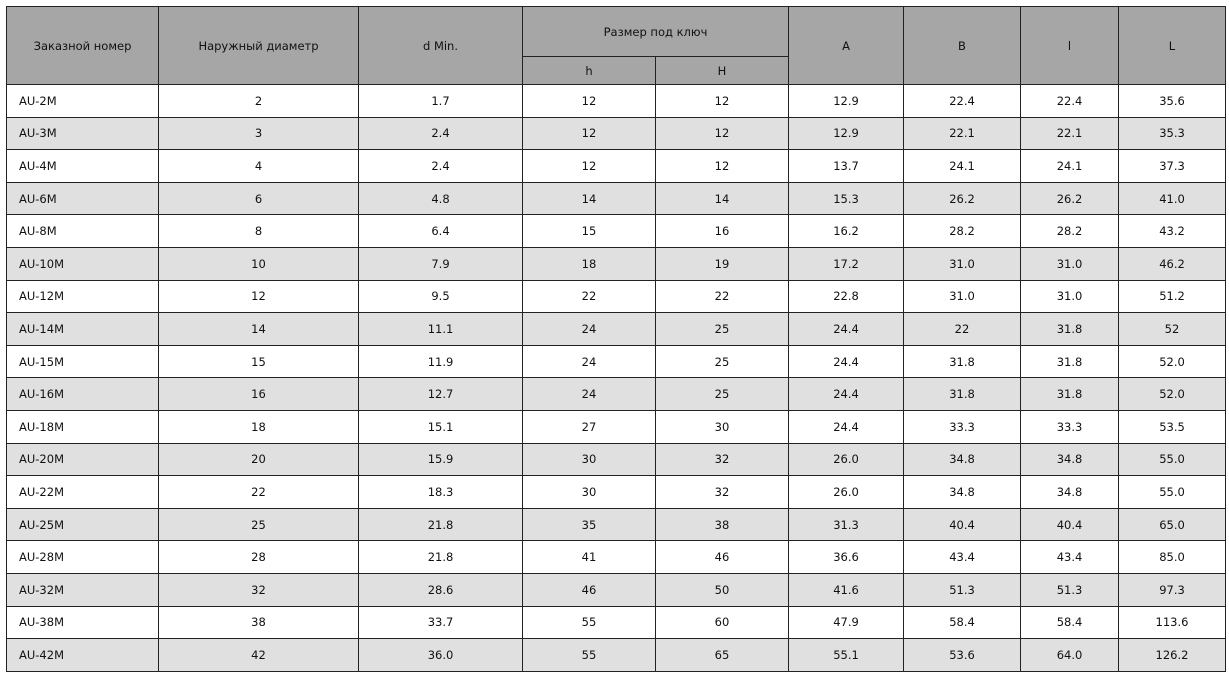 This screenshot has height=688, width=1229. I want to click on table-cell: AU-42M, so click(82, 655).